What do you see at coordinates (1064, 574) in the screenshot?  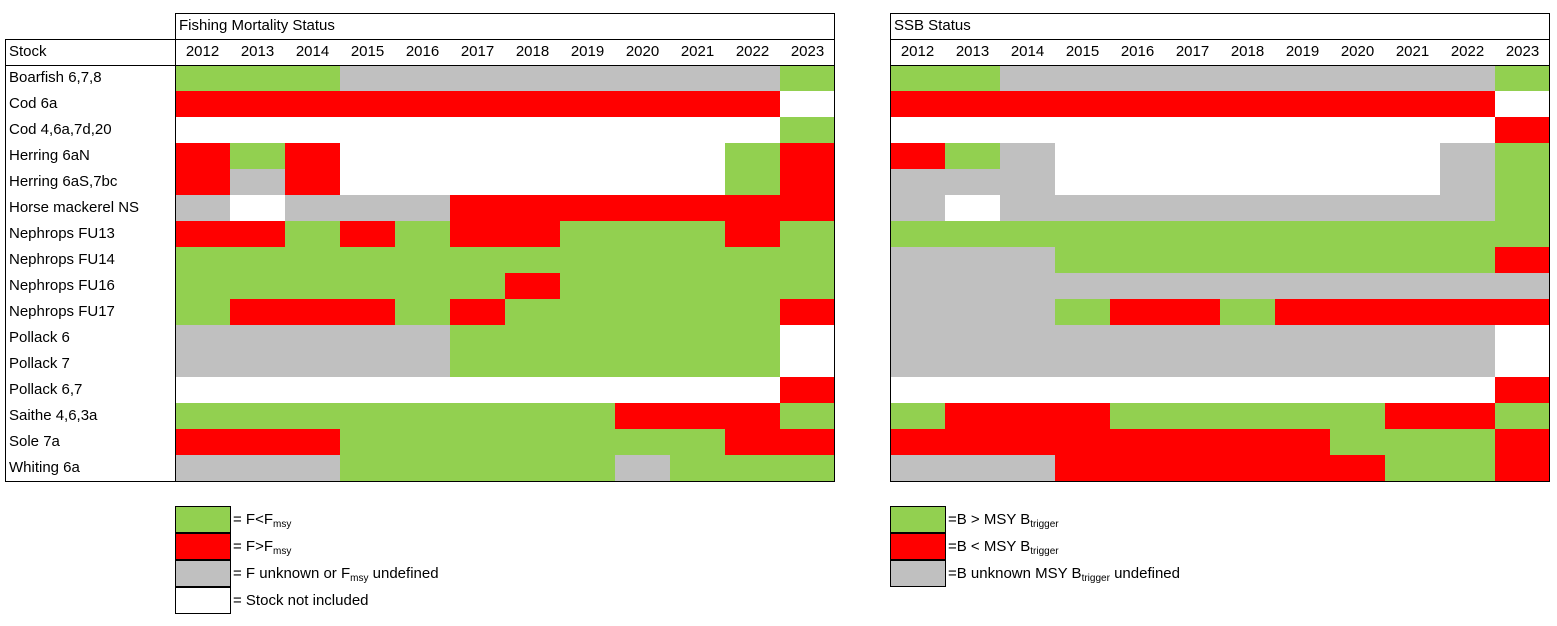 I see `legend-label: =B unknown MSY Btrigger undefined` at bounding box center [1064, 574].